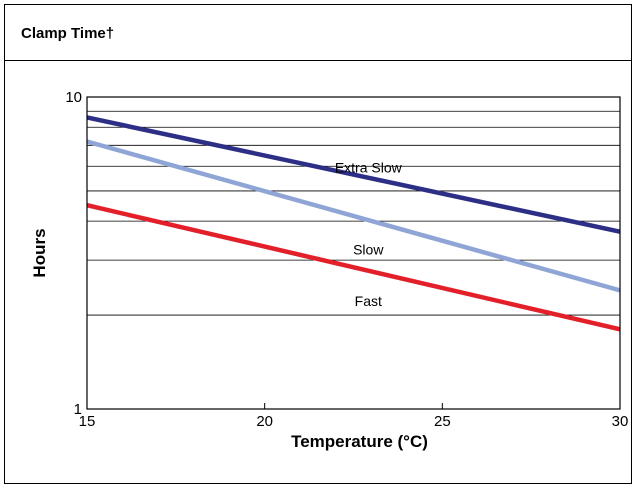 The height and width of the screenshot is (489, 637). What do you see at coordinates (442, 421) in the screenshot?
I see `x-tick-label: 25` at bounding box center [442, 421].